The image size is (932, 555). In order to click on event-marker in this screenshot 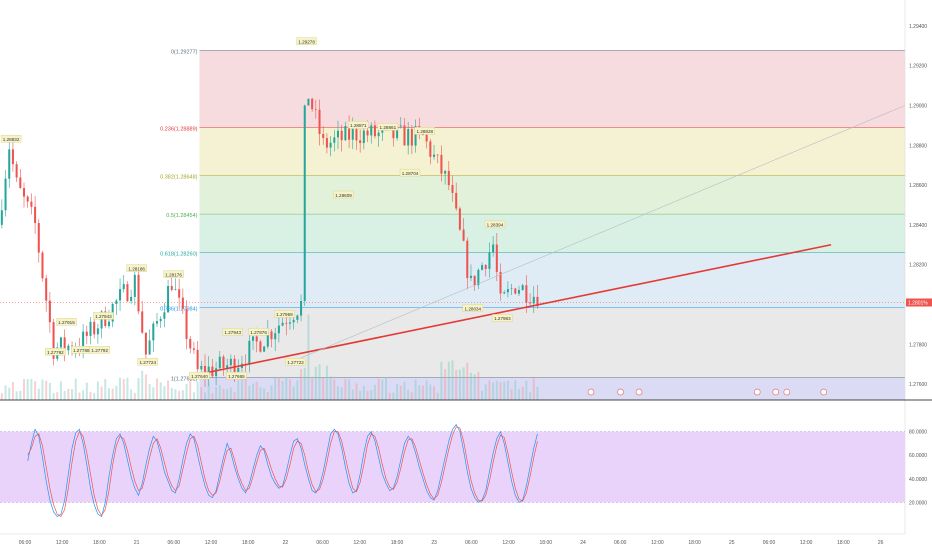, I will do `click(620, 392)`.